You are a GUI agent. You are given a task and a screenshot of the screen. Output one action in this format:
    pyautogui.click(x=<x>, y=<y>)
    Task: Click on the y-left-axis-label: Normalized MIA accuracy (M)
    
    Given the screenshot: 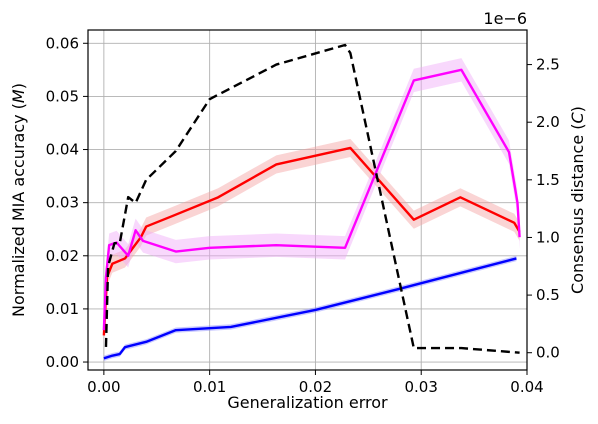 What is the action you would take?
    pyautogui.click(x=18, y=200)
    